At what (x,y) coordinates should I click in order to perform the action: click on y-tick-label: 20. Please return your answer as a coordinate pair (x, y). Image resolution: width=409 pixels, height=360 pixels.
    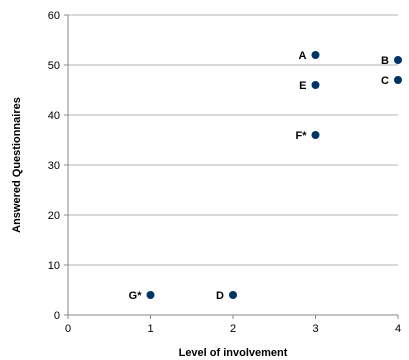
    Looking at the image, I should click on (54, 216).